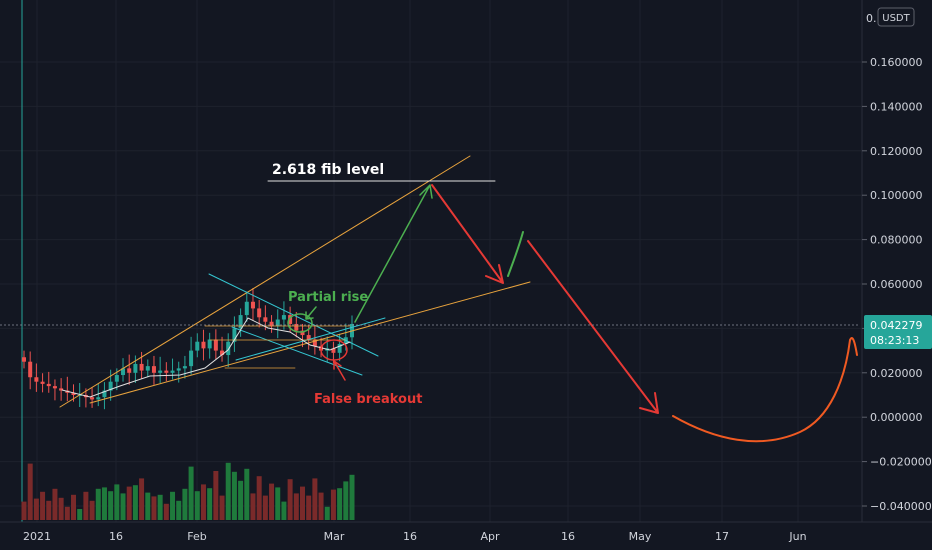  What do you see at coordinates (901, 506) in the screenshot?
I see `y-tick-label: −0.040000` at bounding box center [901, 506].